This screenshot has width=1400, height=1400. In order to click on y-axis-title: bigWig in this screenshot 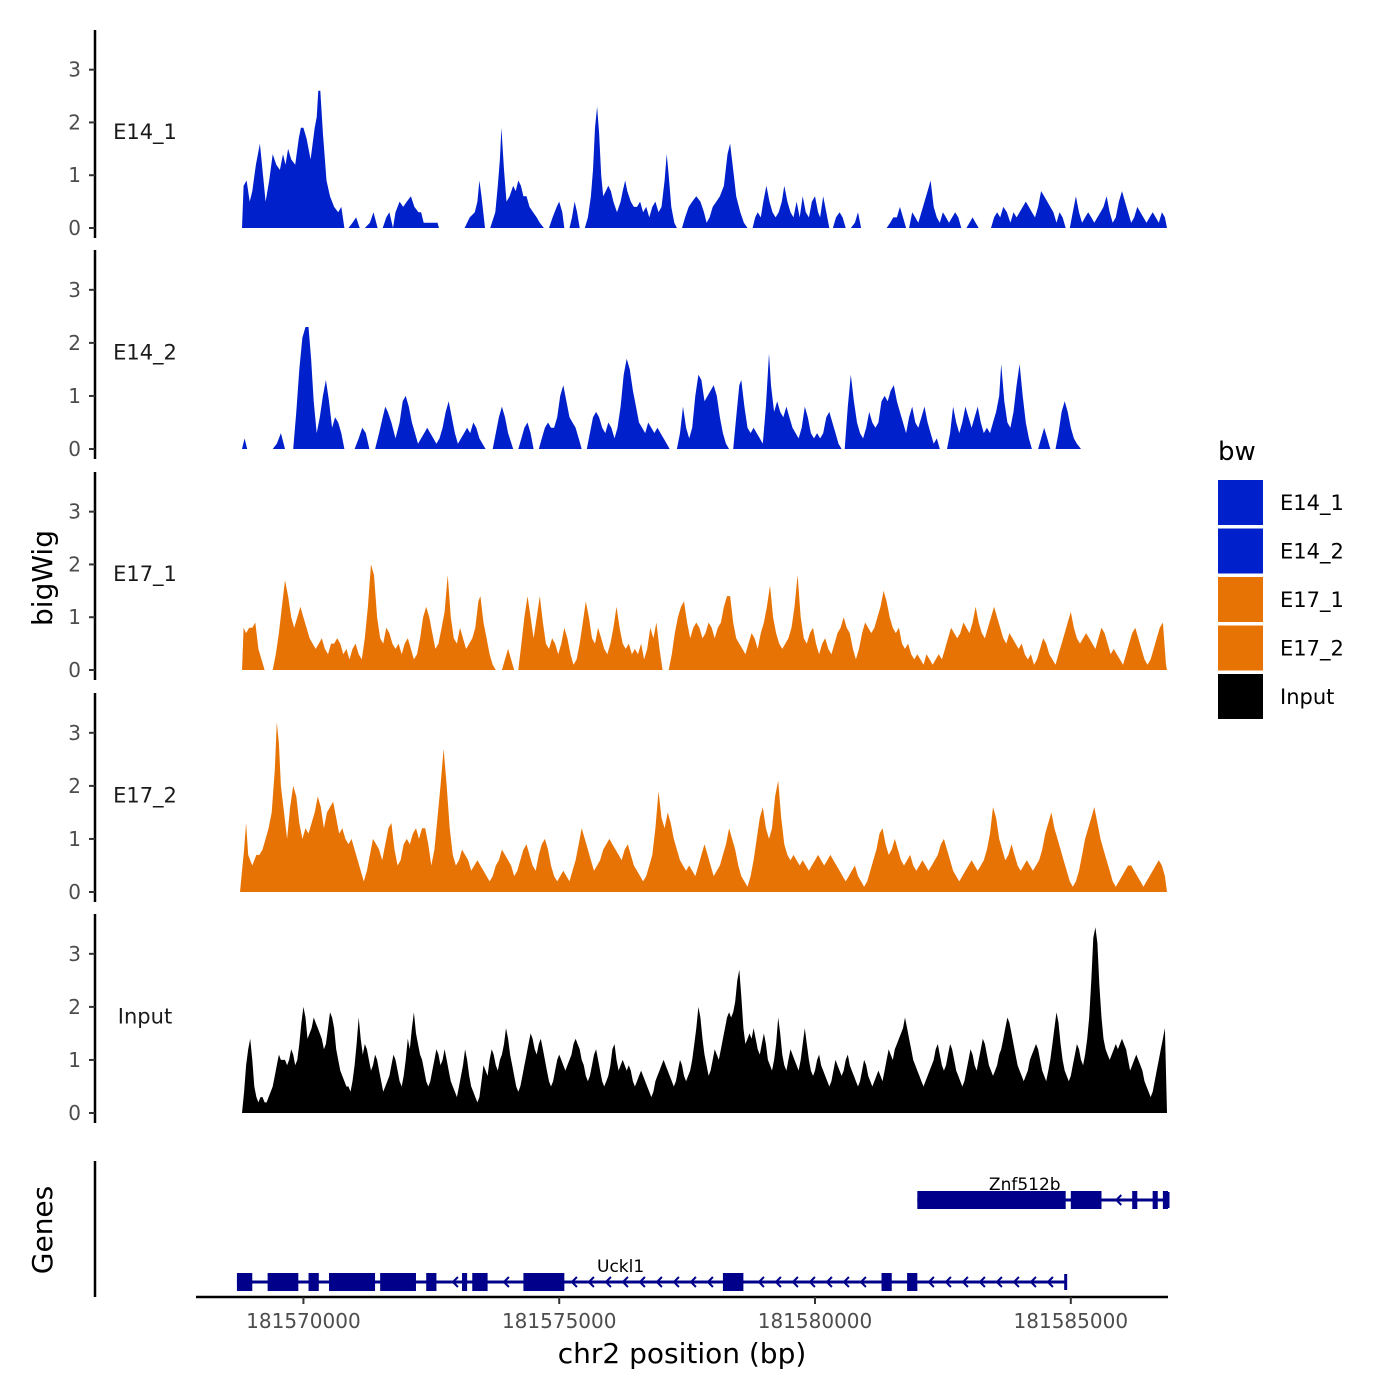, I will do `click(42, 578)`.